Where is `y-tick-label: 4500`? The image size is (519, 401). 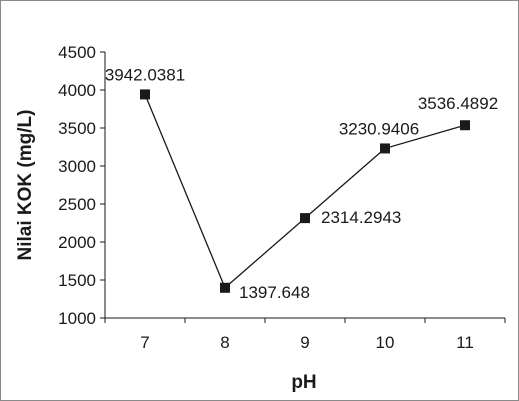 y-tick-label: 4500 is located at coordinates (77, 52).